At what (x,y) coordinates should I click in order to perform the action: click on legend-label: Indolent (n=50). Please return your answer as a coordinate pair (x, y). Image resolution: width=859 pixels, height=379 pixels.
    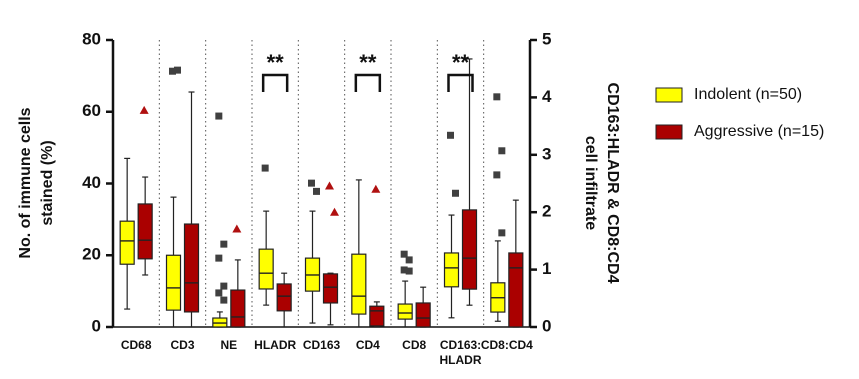
    Looking at the image, I should click on (748, 94).